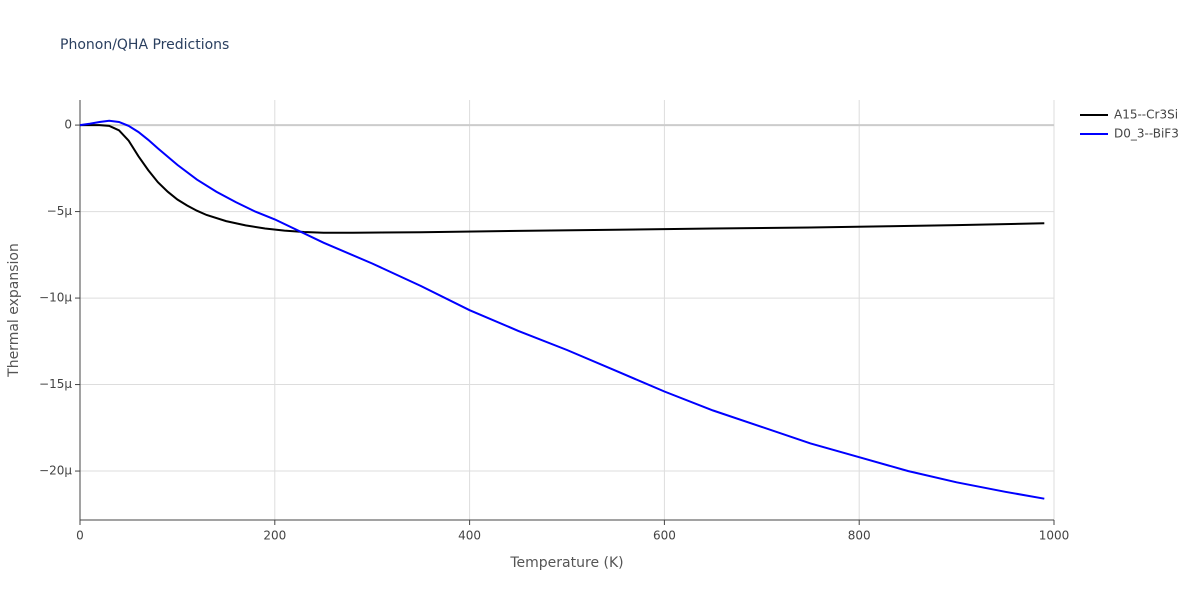  What do you see at coordinates (80, 536) in the screenshot?
I see `x-tick-label: 0` at bounding box center [80, 536].